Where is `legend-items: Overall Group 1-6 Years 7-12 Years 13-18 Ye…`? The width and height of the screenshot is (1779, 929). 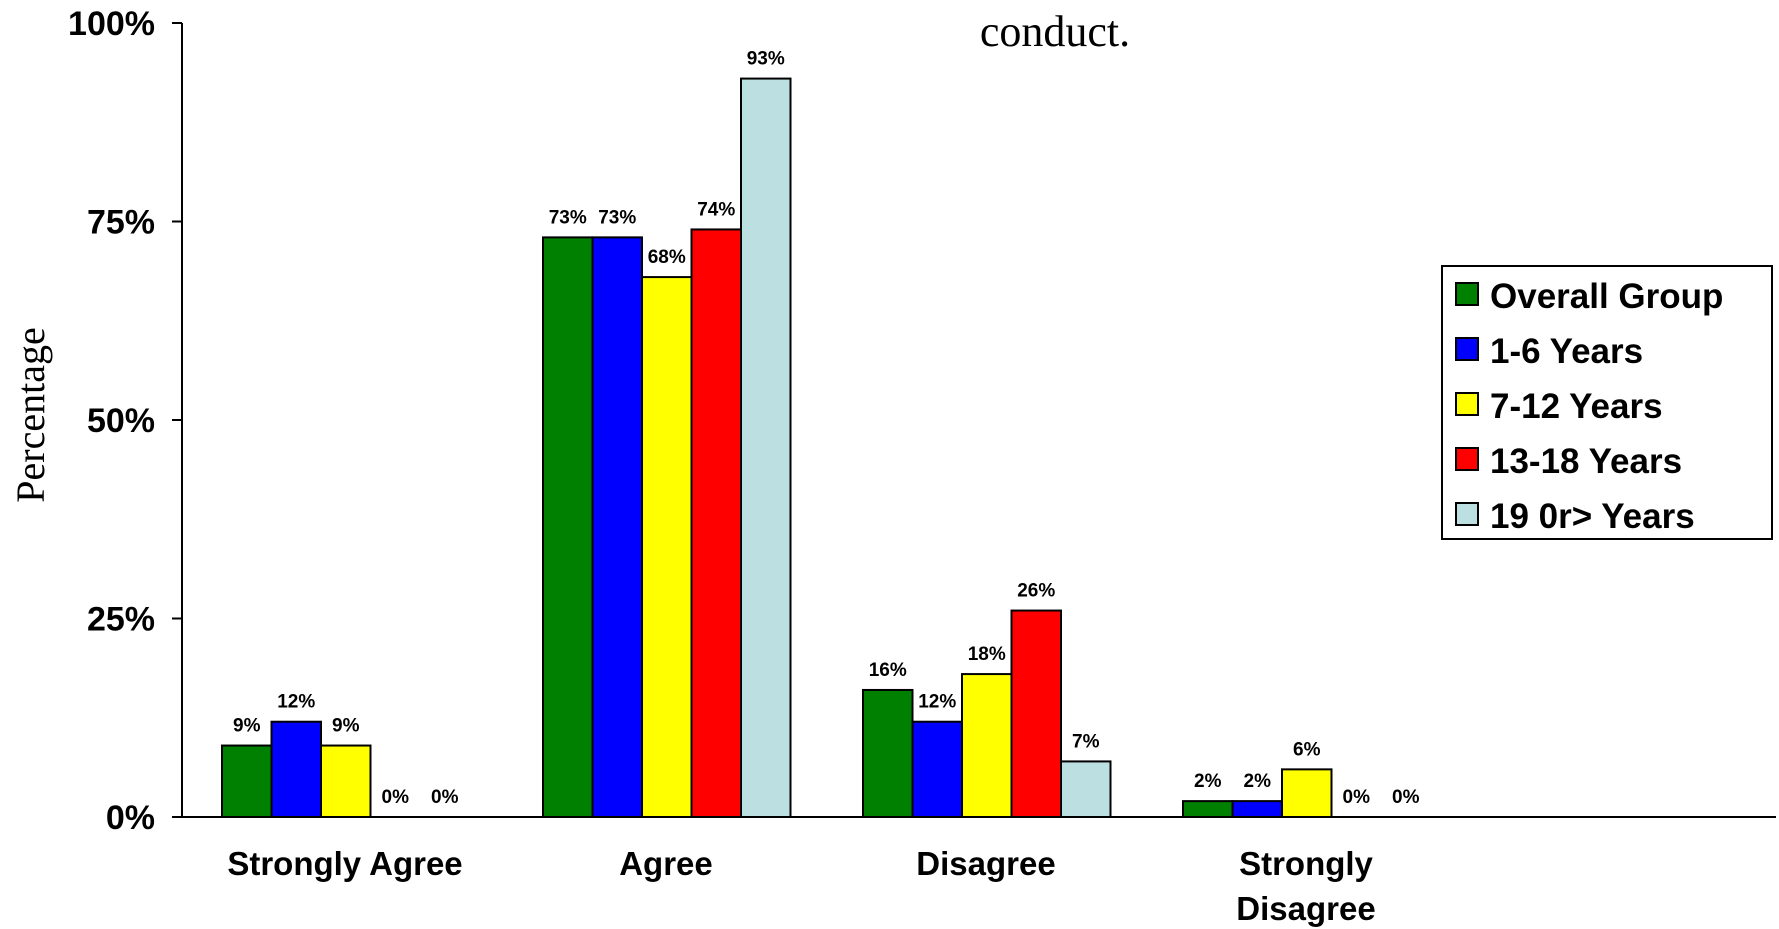 legend-items: Overall Group 1-6 Years 7-12 Years 13-18 Ye… is located at coordinates (1589, 406).